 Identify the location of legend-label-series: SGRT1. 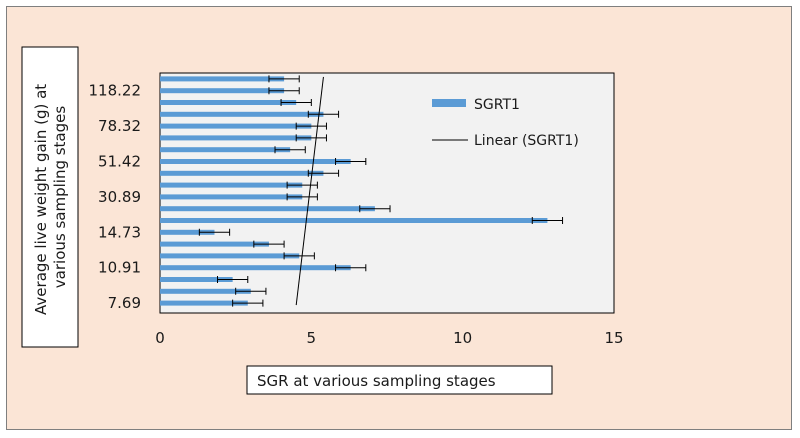
(497, 105).